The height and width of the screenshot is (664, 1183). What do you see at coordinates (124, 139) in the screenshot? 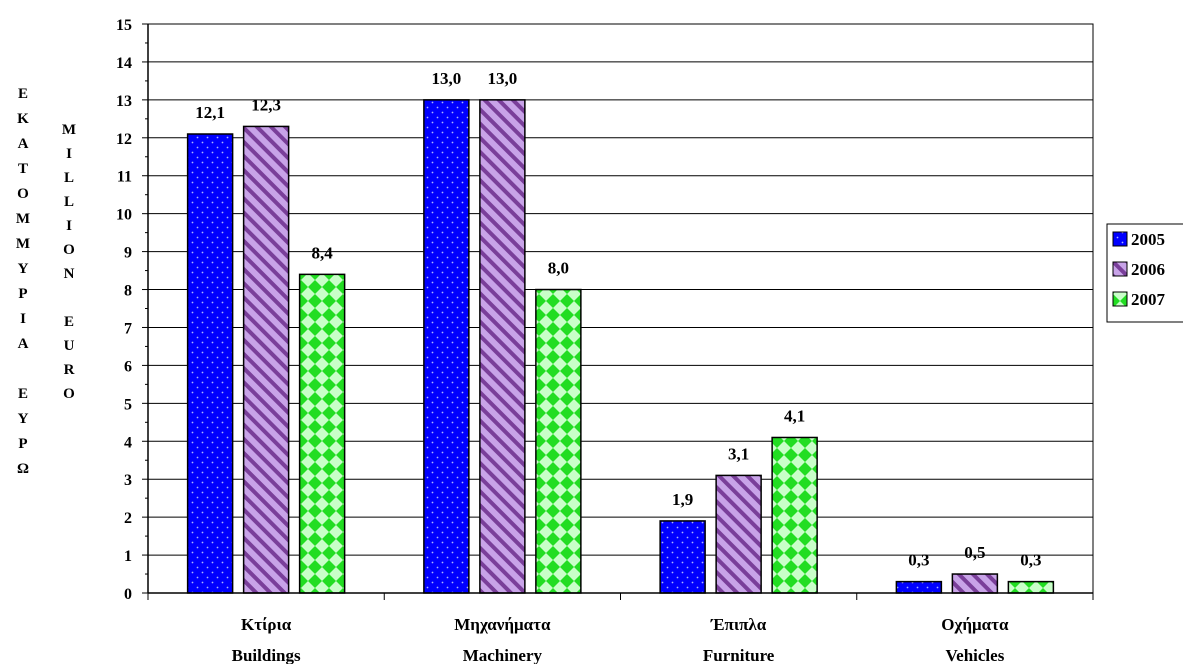
I see `y-tick-label: 12` at bounding box center [124, 139].